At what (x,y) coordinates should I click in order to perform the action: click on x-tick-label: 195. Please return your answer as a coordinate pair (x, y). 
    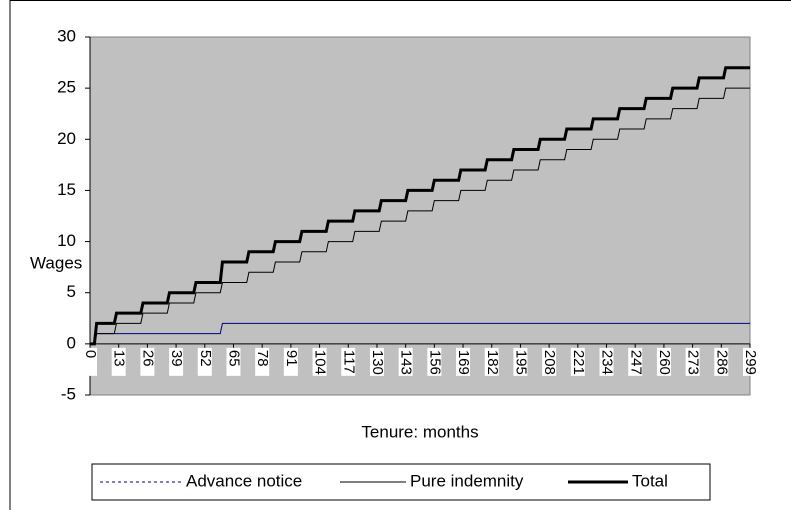
    Looking at the image, I should click on (520, 362).